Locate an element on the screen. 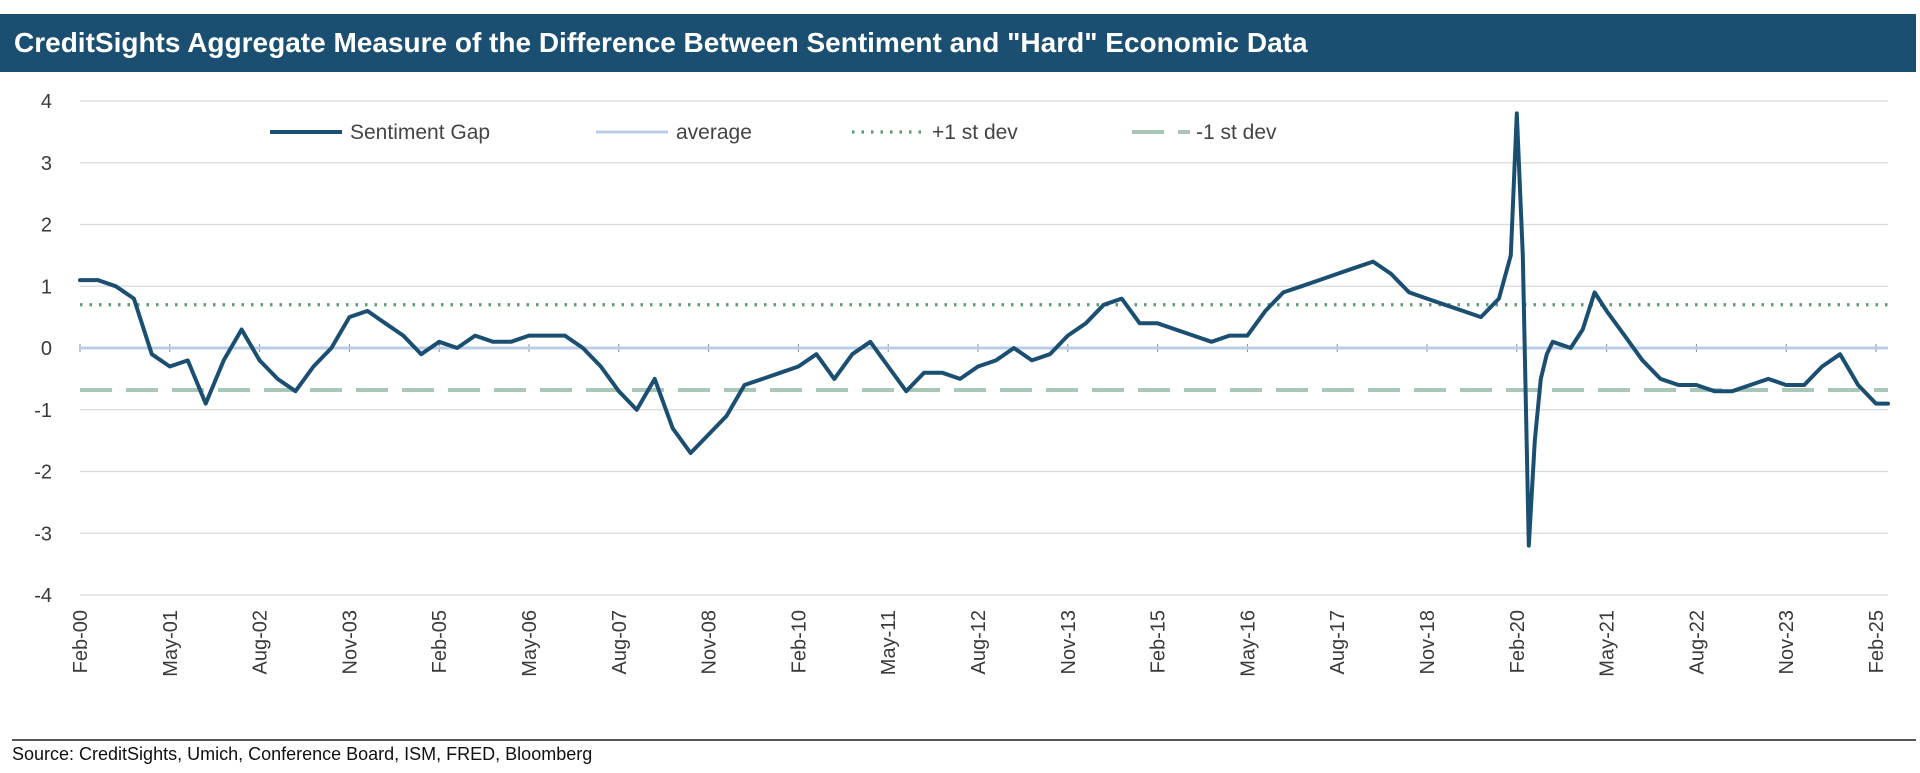 The width and height of the screenshot is (1920, 773). y-tick-label: 2 is located at coordinates (46, 226).